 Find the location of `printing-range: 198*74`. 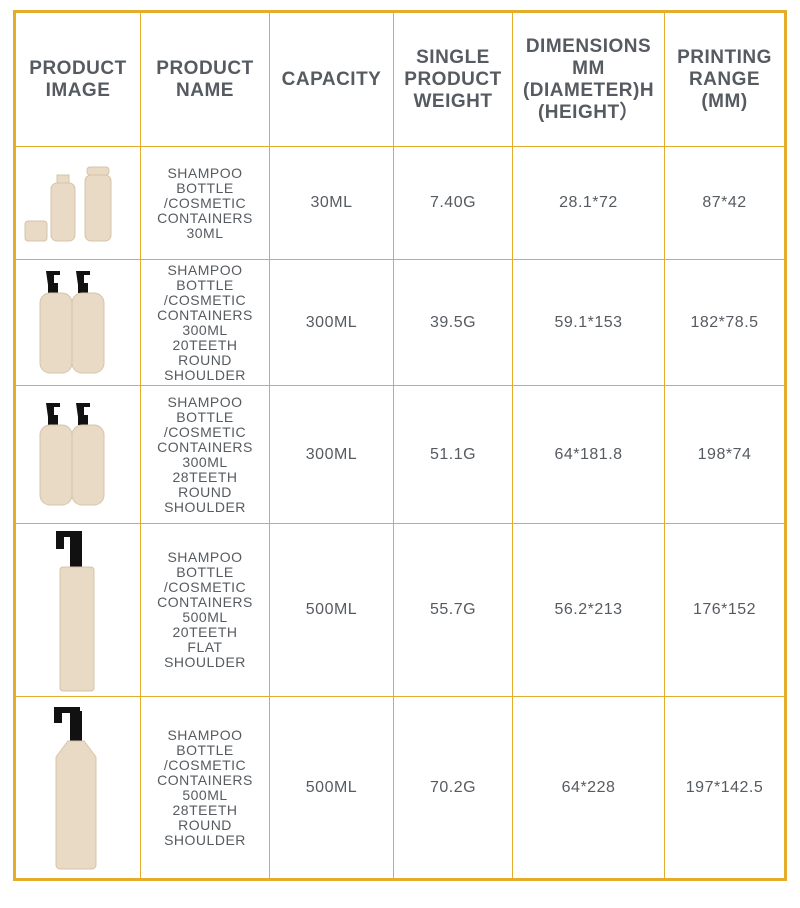

printing-range: 198*74 is located at coordinates (725, 454).